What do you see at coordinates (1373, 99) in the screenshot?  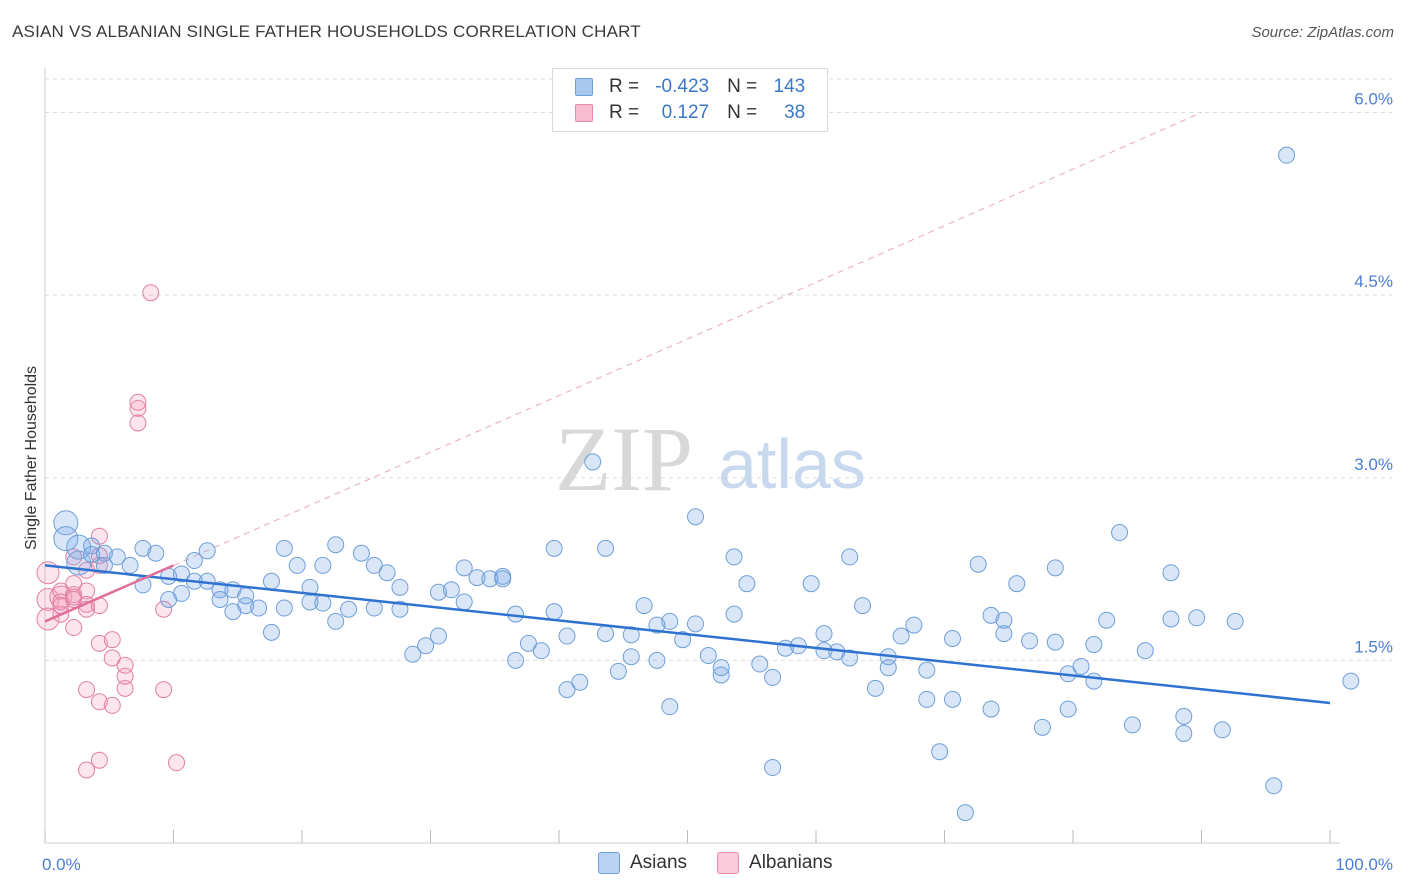 I see `y-tick-label: 6.0%` at bounding box center [1373, 99].